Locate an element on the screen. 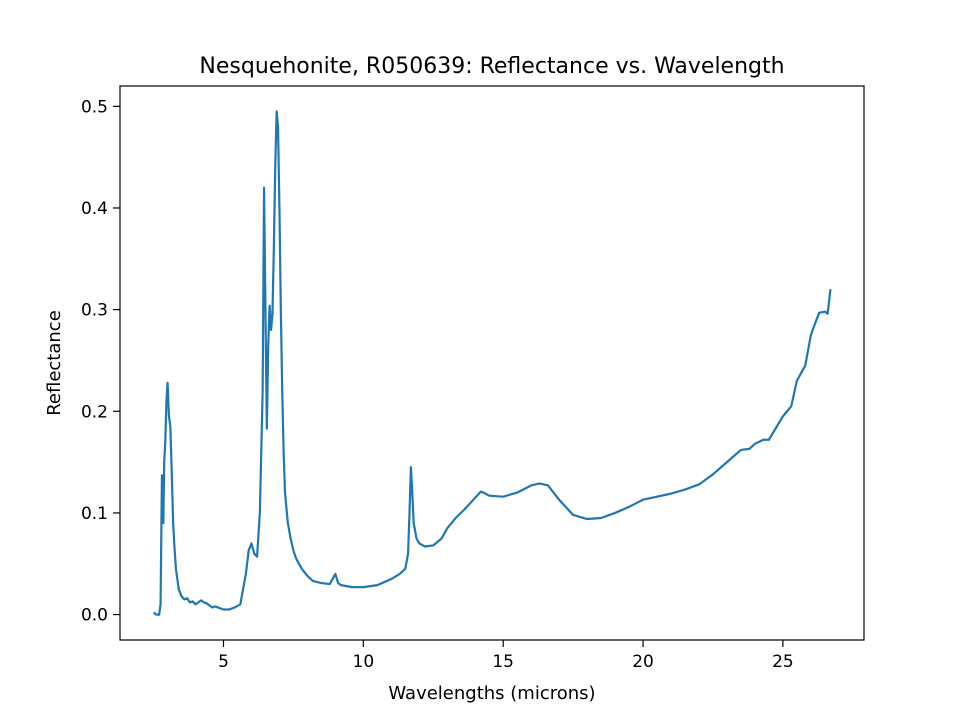  y-axis: 0.0 0.1 0.2 0.3 0.4 0.5 is located at coordinates (100, 361).